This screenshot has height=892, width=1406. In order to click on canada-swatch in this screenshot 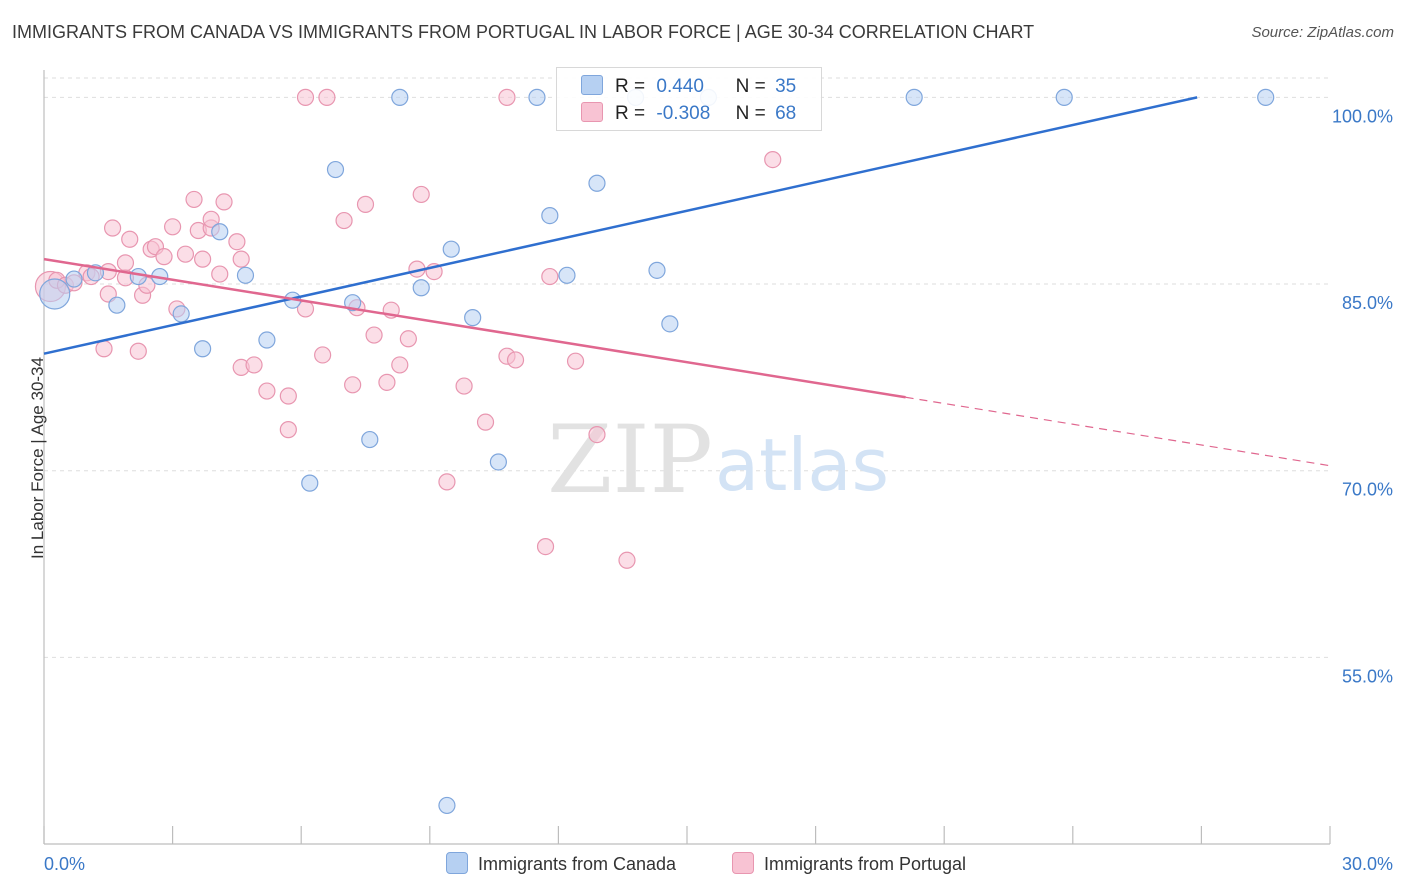, I will do `click(592, 85)`.